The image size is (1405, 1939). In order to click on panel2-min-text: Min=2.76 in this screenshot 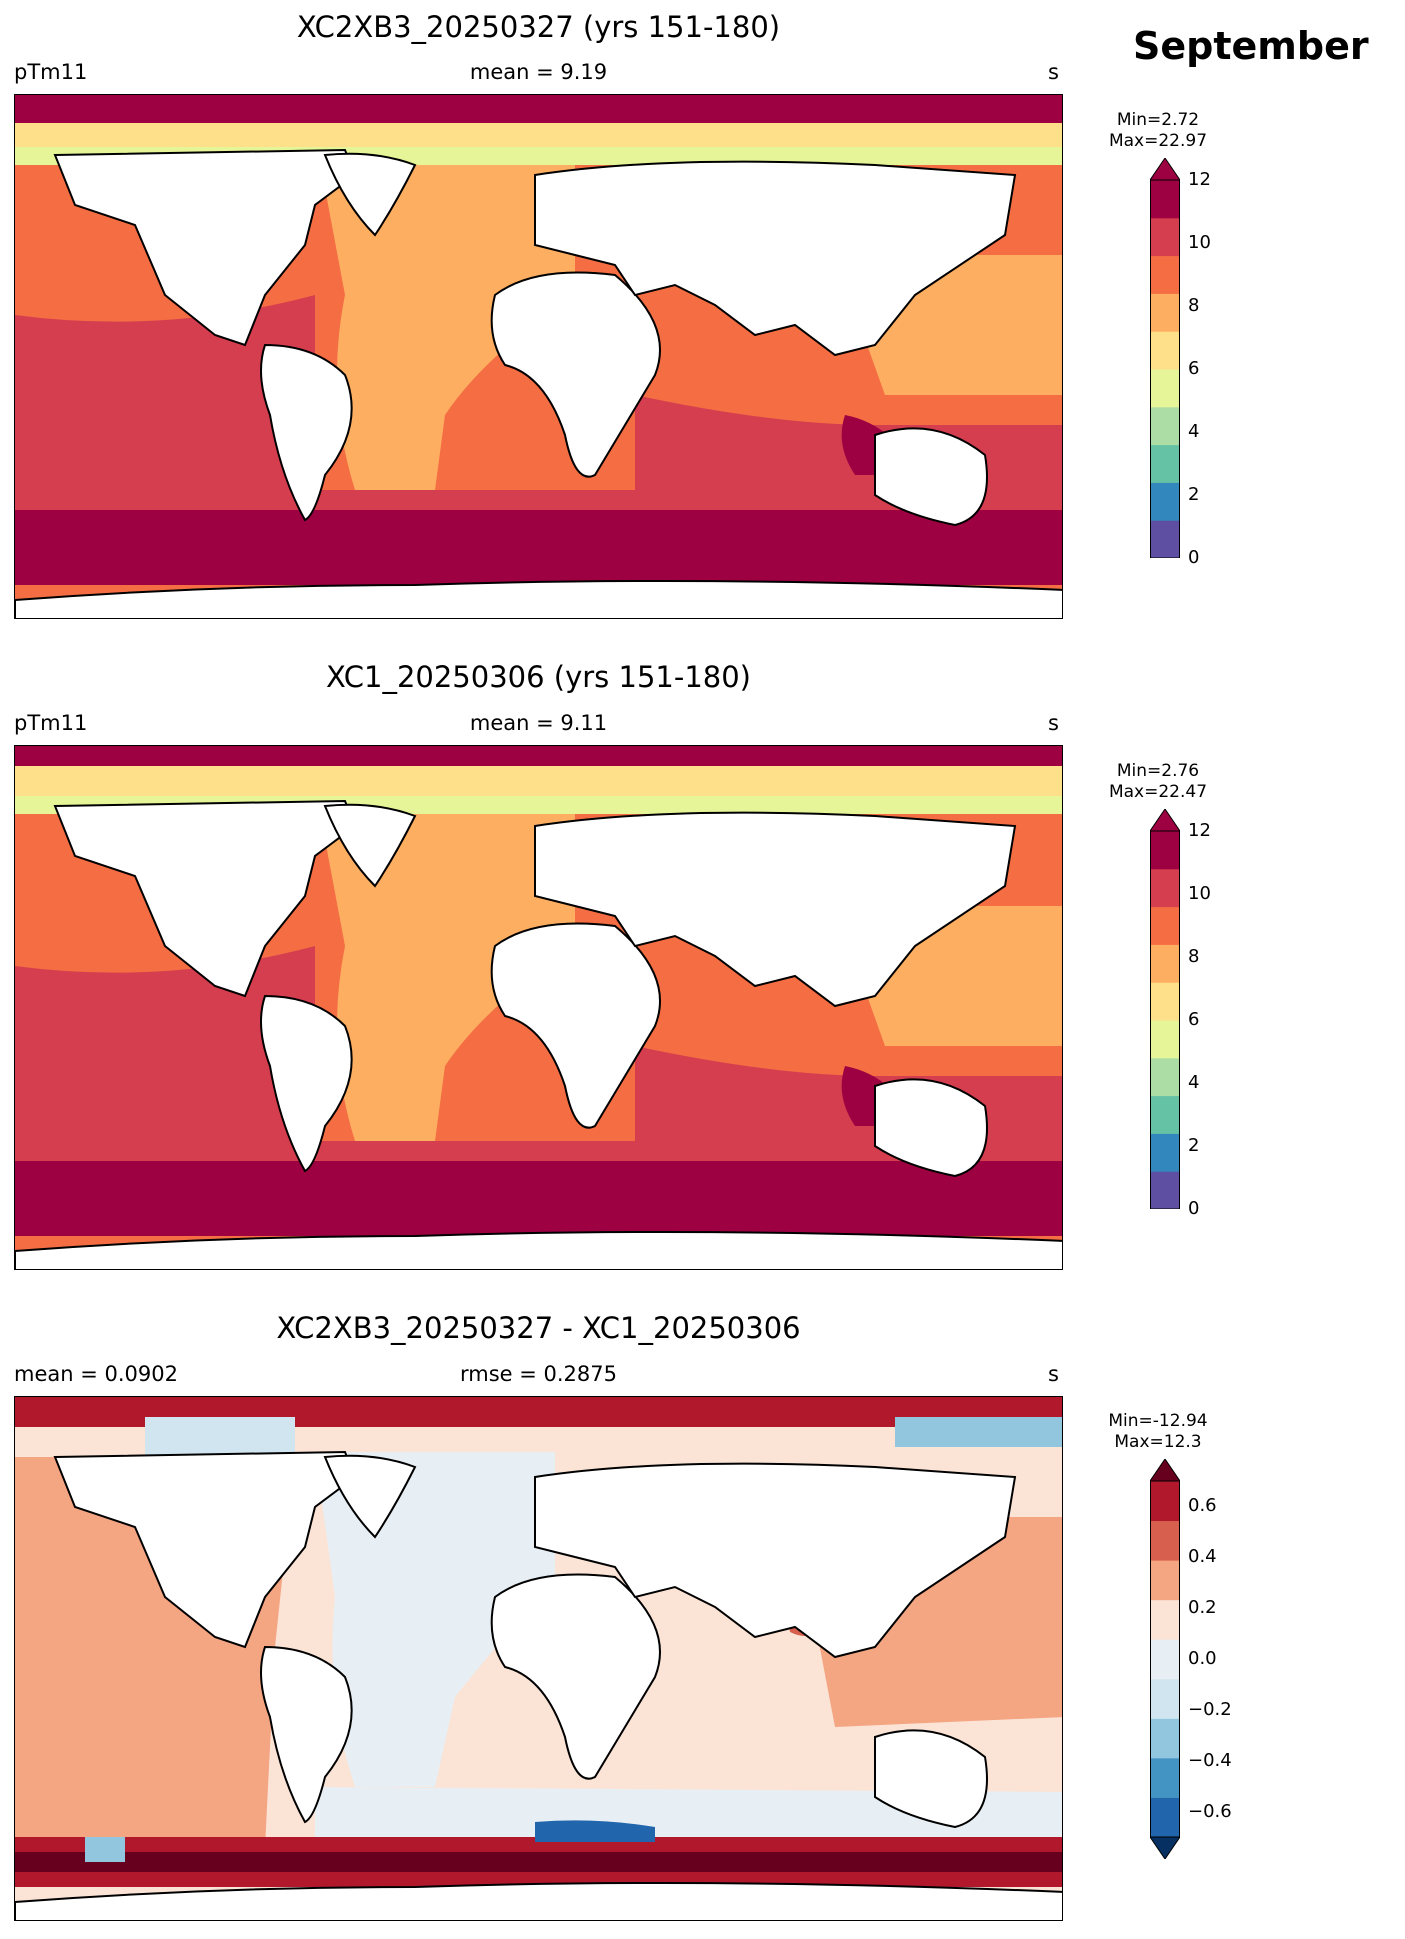, I will do `click(1158, 771)`.